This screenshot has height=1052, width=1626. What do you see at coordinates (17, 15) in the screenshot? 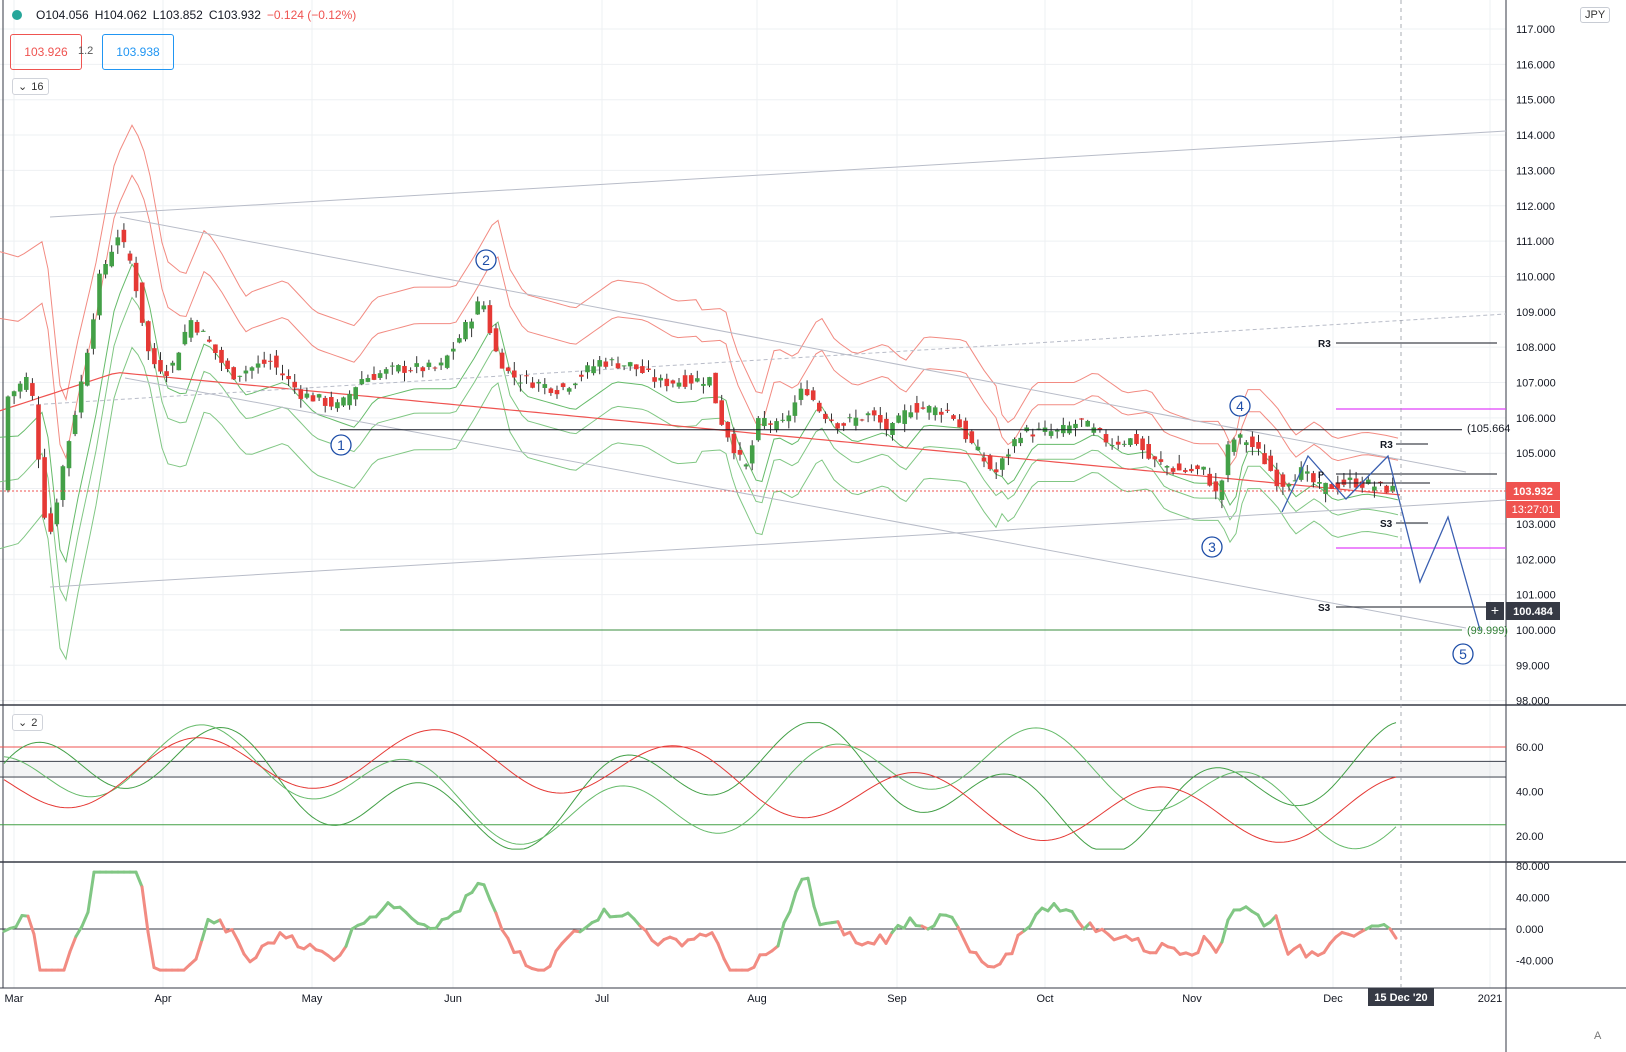
I see `symbol-status-icon` at bounding box center [17, 15].